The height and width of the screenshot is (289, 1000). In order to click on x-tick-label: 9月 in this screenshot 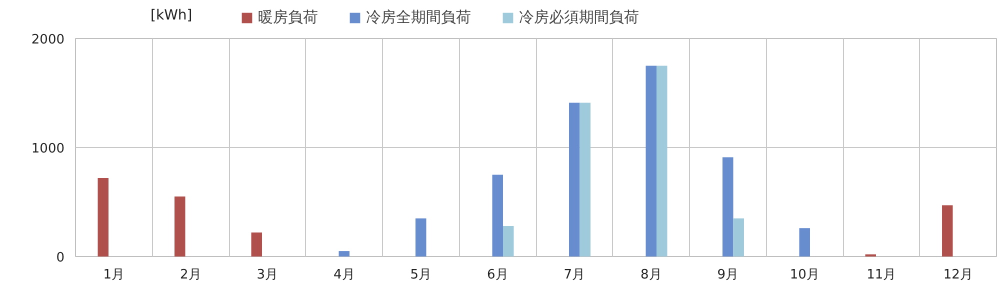, I will do `click(728, 275)`.